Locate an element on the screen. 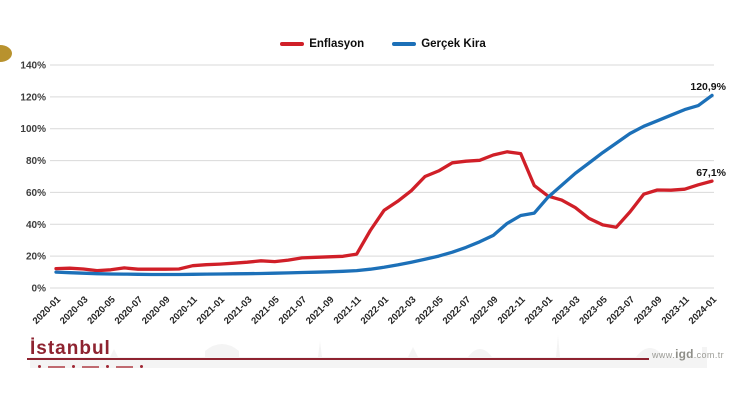 Image resolution: width=730 pixels, height=420 pixels. legend-label-gercek-kira: Gerçek Kira is located at coordinates (453, 44).